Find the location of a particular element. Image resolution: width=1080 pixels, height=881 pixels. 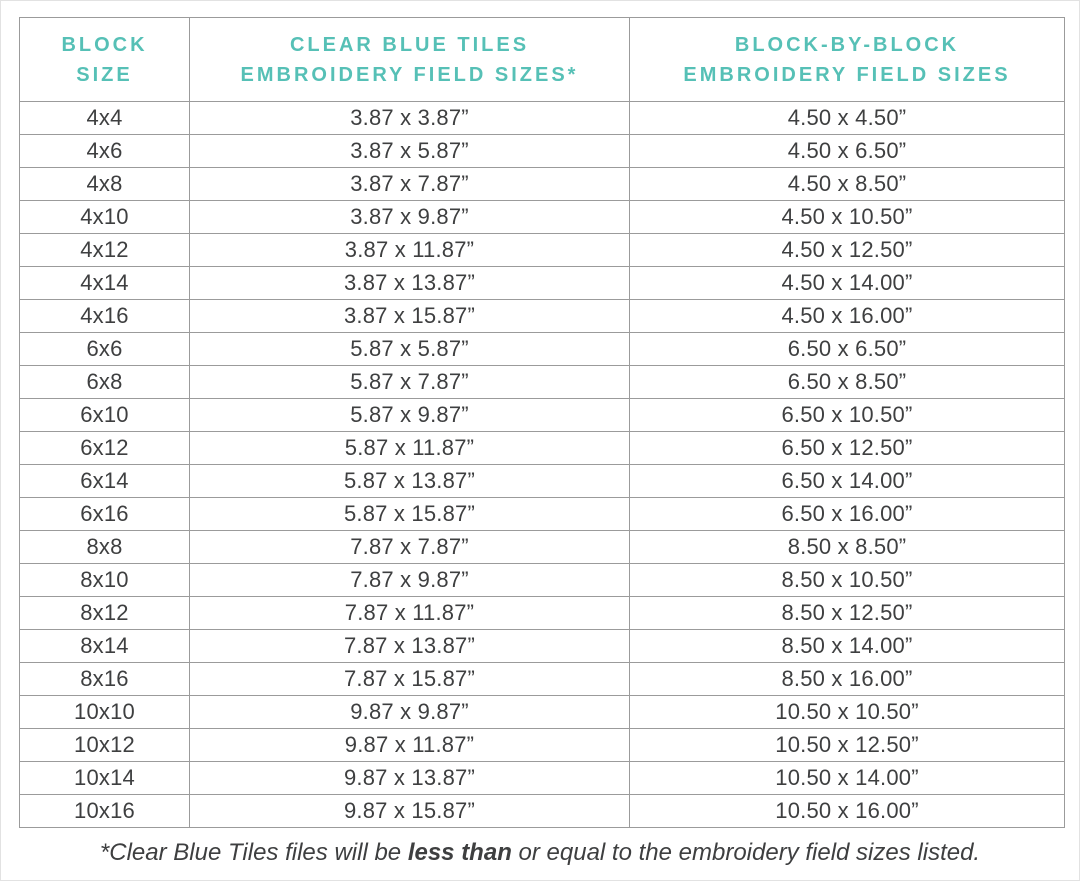

table-row: 8x12 7.87 x 11.87” 8.50 x 12.50” is located at coordinates (542, 613).